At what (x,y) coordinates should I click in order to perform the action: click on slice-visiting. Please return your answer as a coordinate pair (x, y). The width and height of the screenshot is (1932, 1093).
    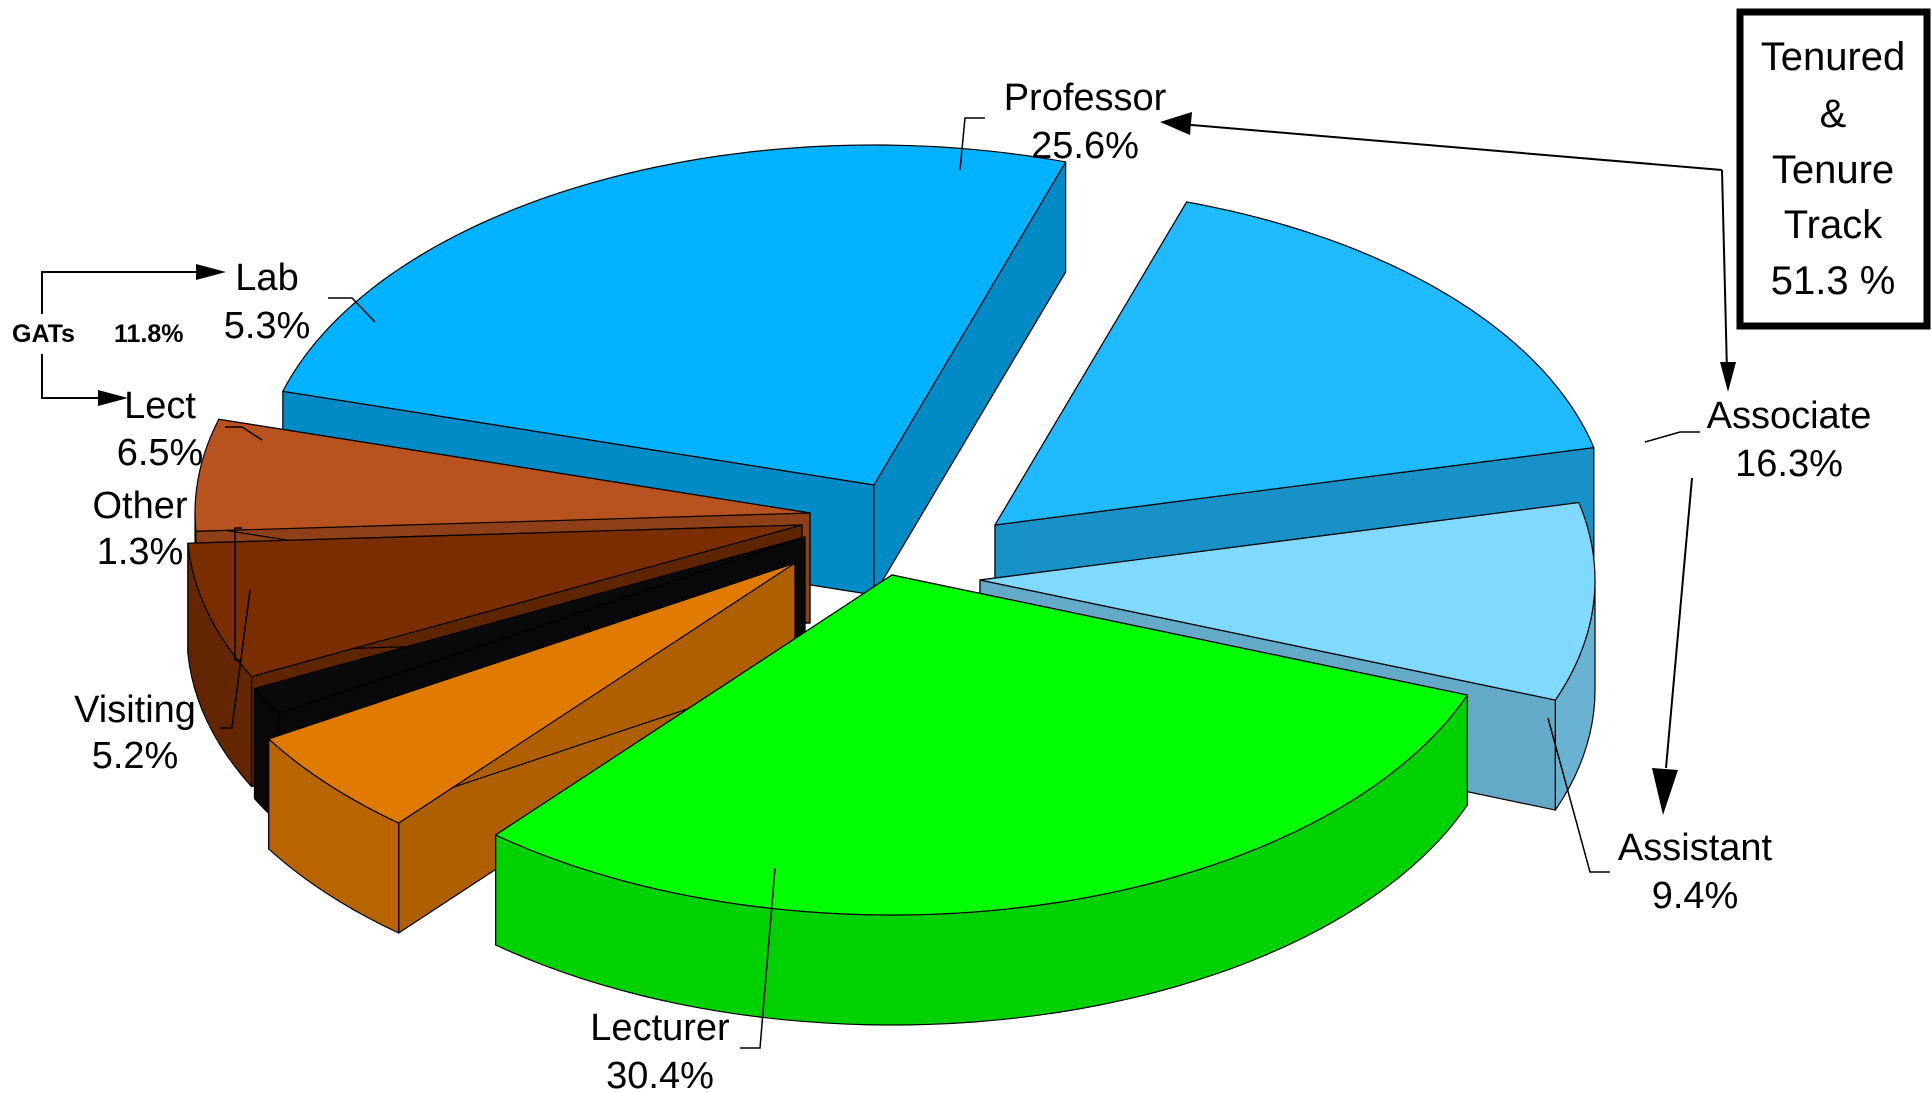
    Looking at the image, I should click on (532, 748).